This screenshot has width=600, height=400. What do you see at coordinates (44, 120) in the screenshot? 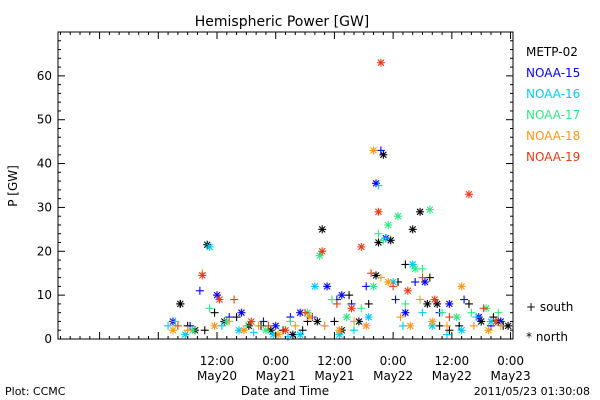
I see `y-tick-label: 50` at bounding box center [44, 120].